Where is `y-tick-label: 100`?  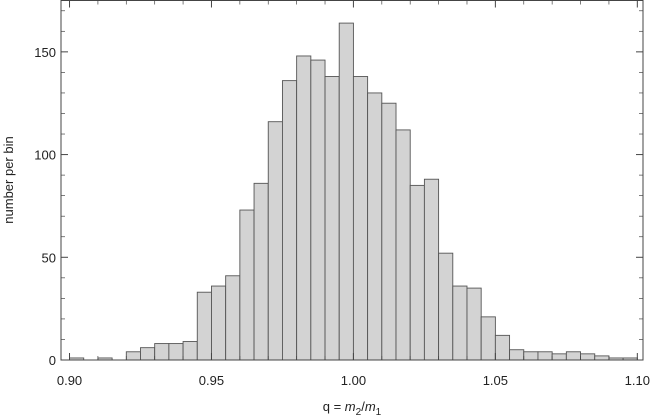
y-tick-label: 100 is located at coordinates (45, 155).